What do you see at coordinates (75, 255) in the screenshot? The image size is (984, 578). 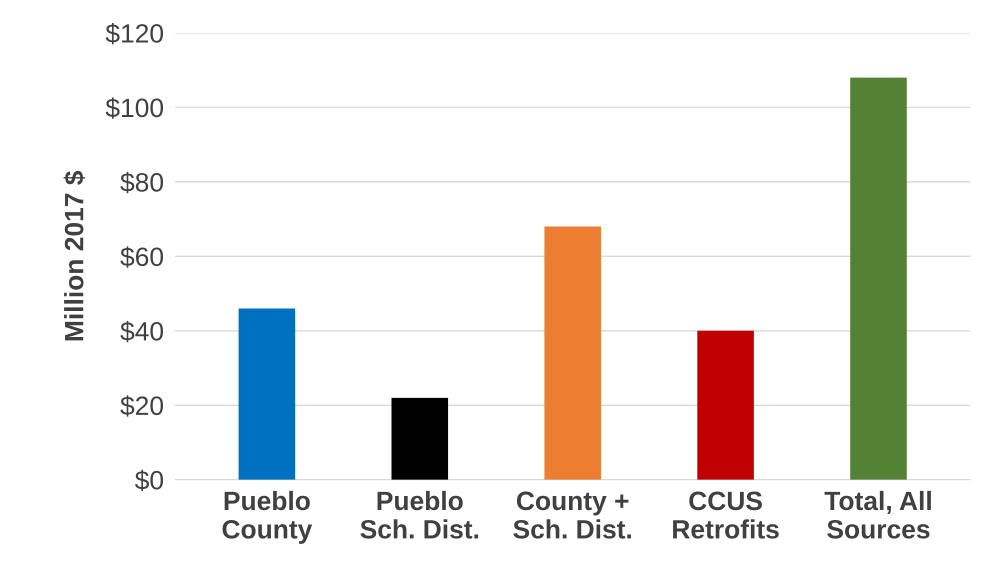 I see `y-axis-title: Million 2017 $` at bounding box center [75, 255].